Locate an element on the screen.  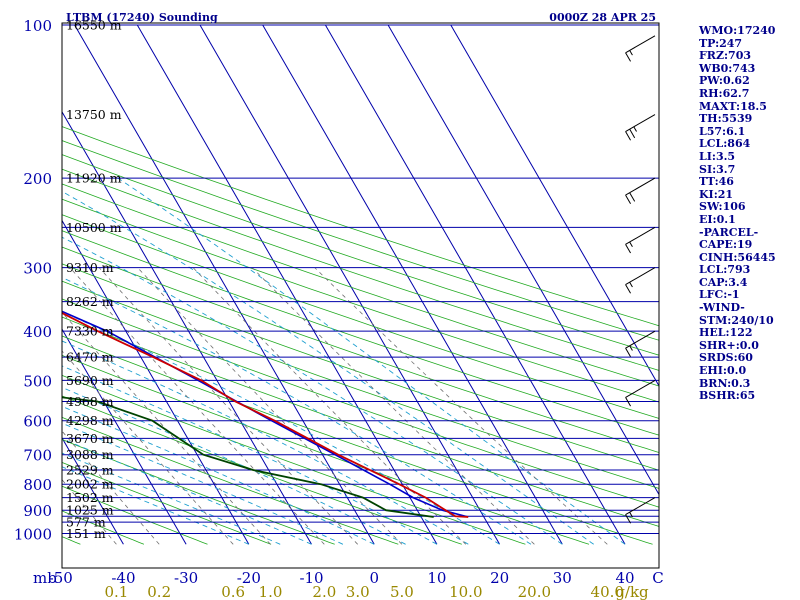
index-line: SW:106 is located at coordinates (722, 207).